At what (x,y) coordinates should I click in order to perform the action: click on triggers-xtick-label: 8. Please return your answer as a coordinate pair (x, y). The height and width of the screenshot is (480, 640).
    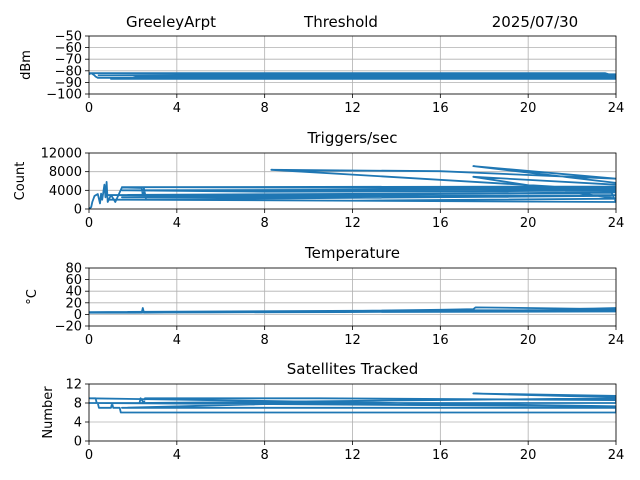
    Looking at the image, I should click on (265, 223).